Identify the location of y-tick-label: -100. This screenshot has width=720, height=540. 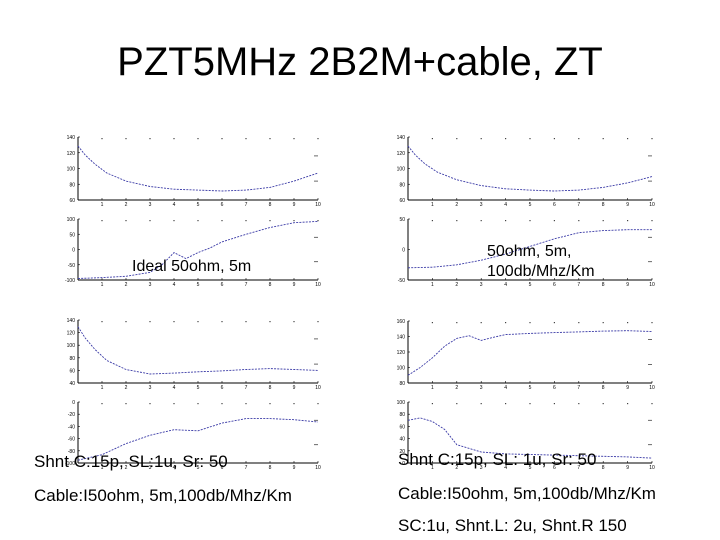
(70, 464).